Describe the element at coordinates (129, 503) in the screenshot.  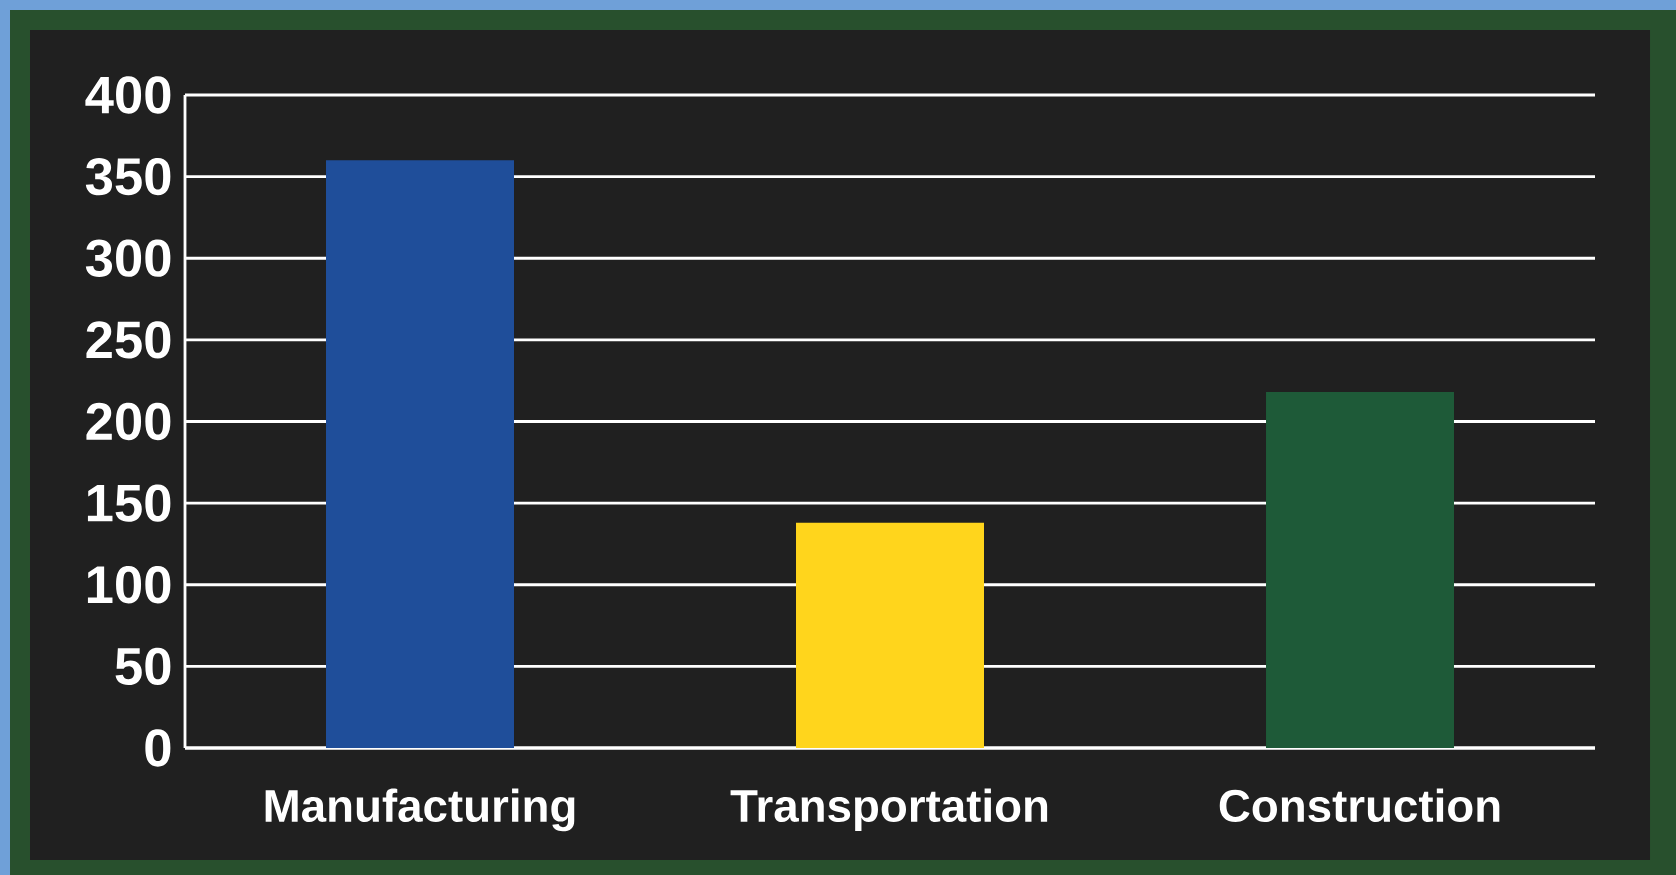
I see `y-tick-label: 150` at that location.